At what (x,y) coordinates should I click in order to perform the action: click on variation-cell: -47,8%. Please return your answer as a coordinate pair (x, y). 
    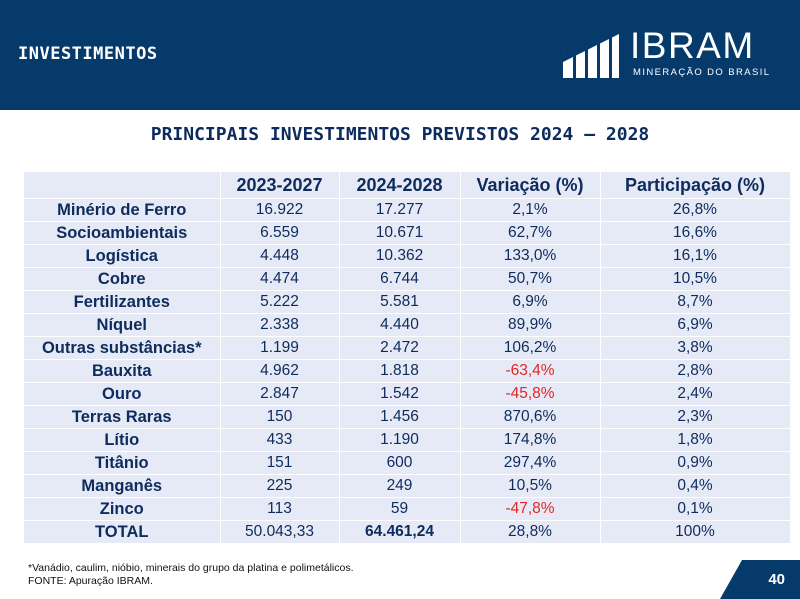
    Looking at the image, I should click on (530, 509).